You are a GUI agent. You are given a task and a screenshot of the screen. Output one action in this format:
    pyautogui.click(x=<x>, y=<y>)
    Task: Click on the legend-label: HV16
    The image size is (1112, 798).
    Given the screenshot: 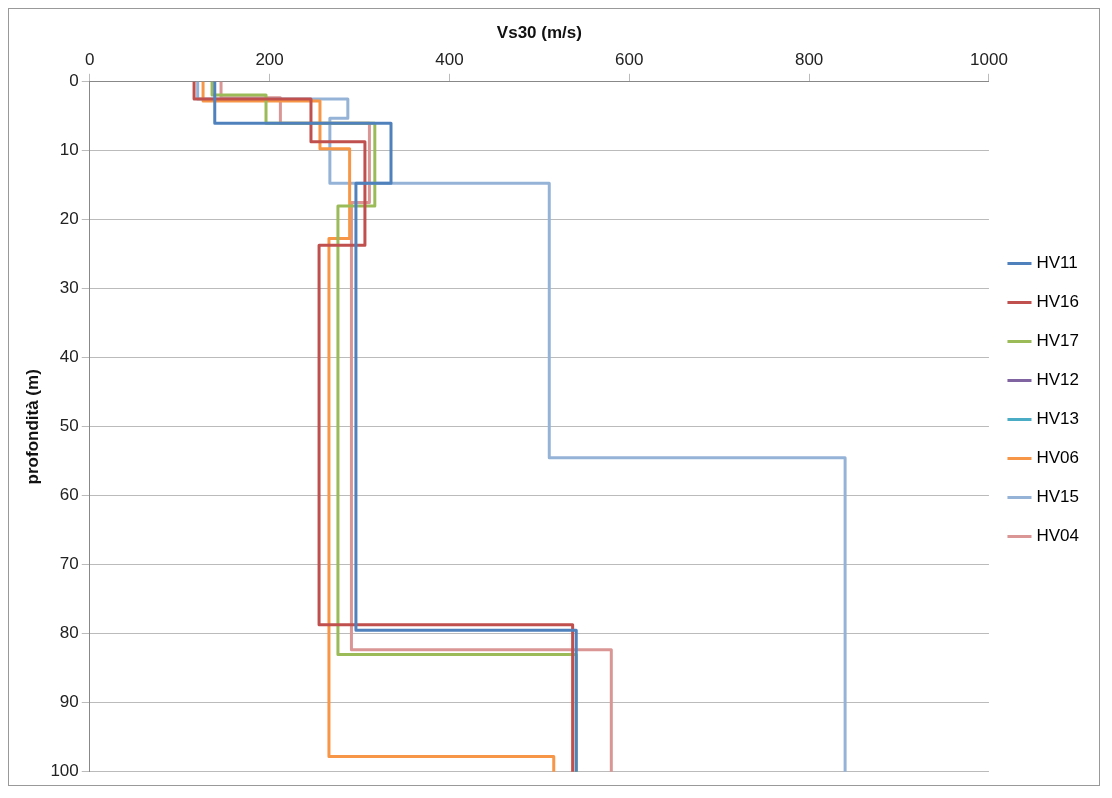 What is the action you would take?
    pyautogui.click(x=1058, y=302)
    